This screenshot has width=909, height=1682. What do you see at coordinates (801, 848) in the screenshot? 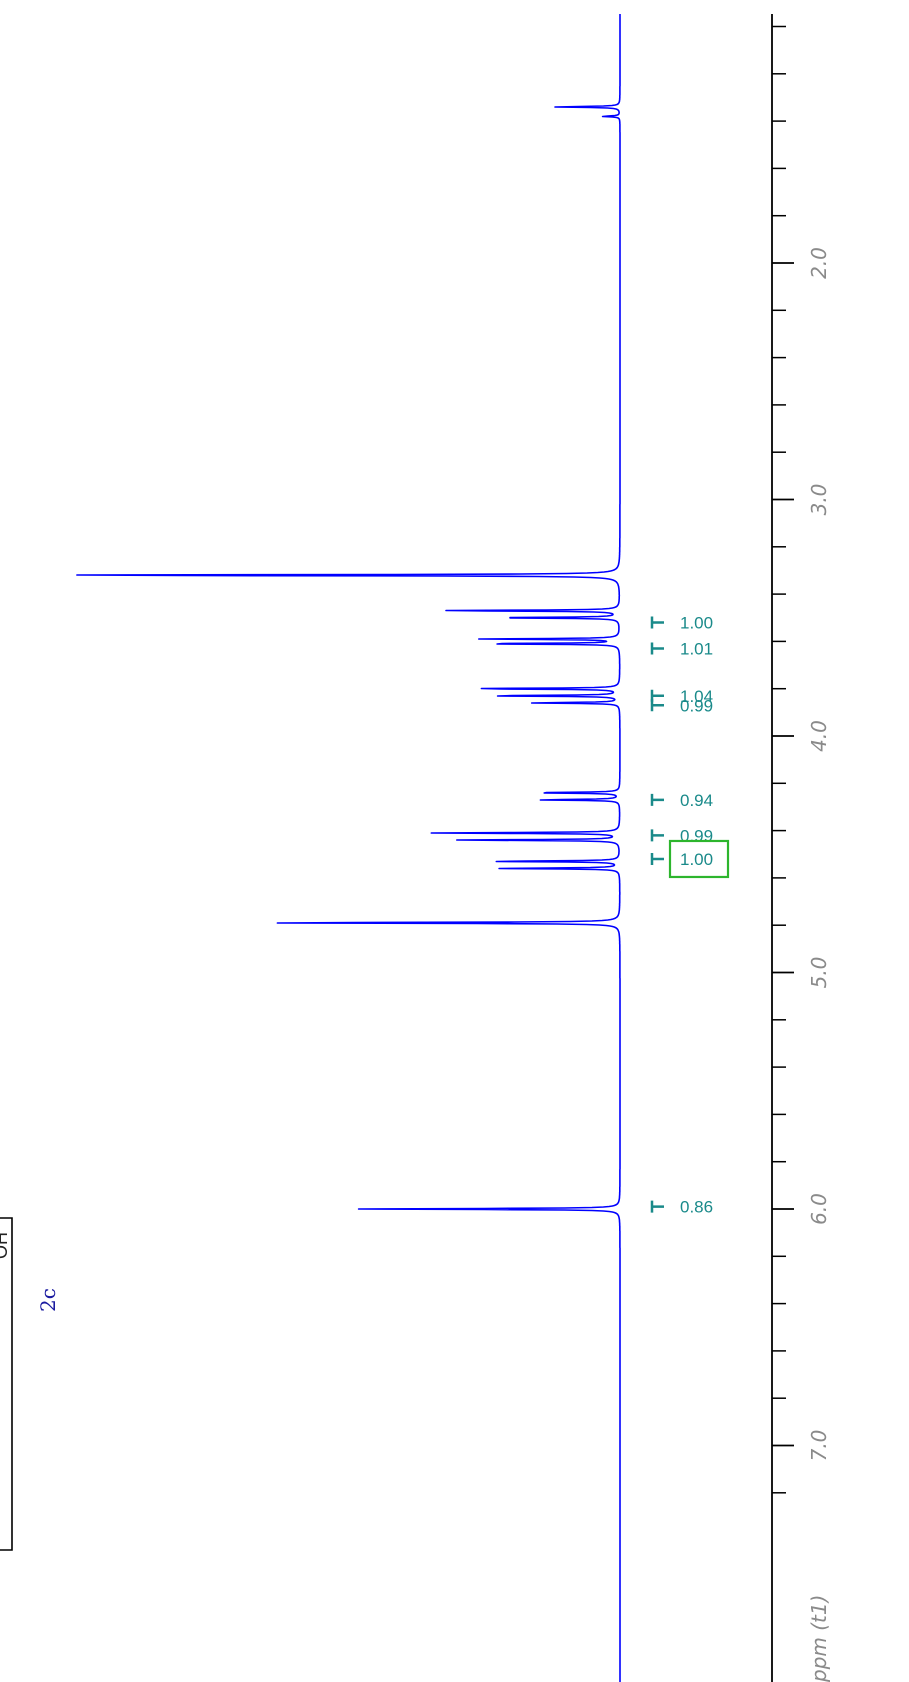
I see `ppm-axis: 2.0 3.0 4.0 5.0 6.0 7.0 ppm (t1)` at bounding box center [801, 848].